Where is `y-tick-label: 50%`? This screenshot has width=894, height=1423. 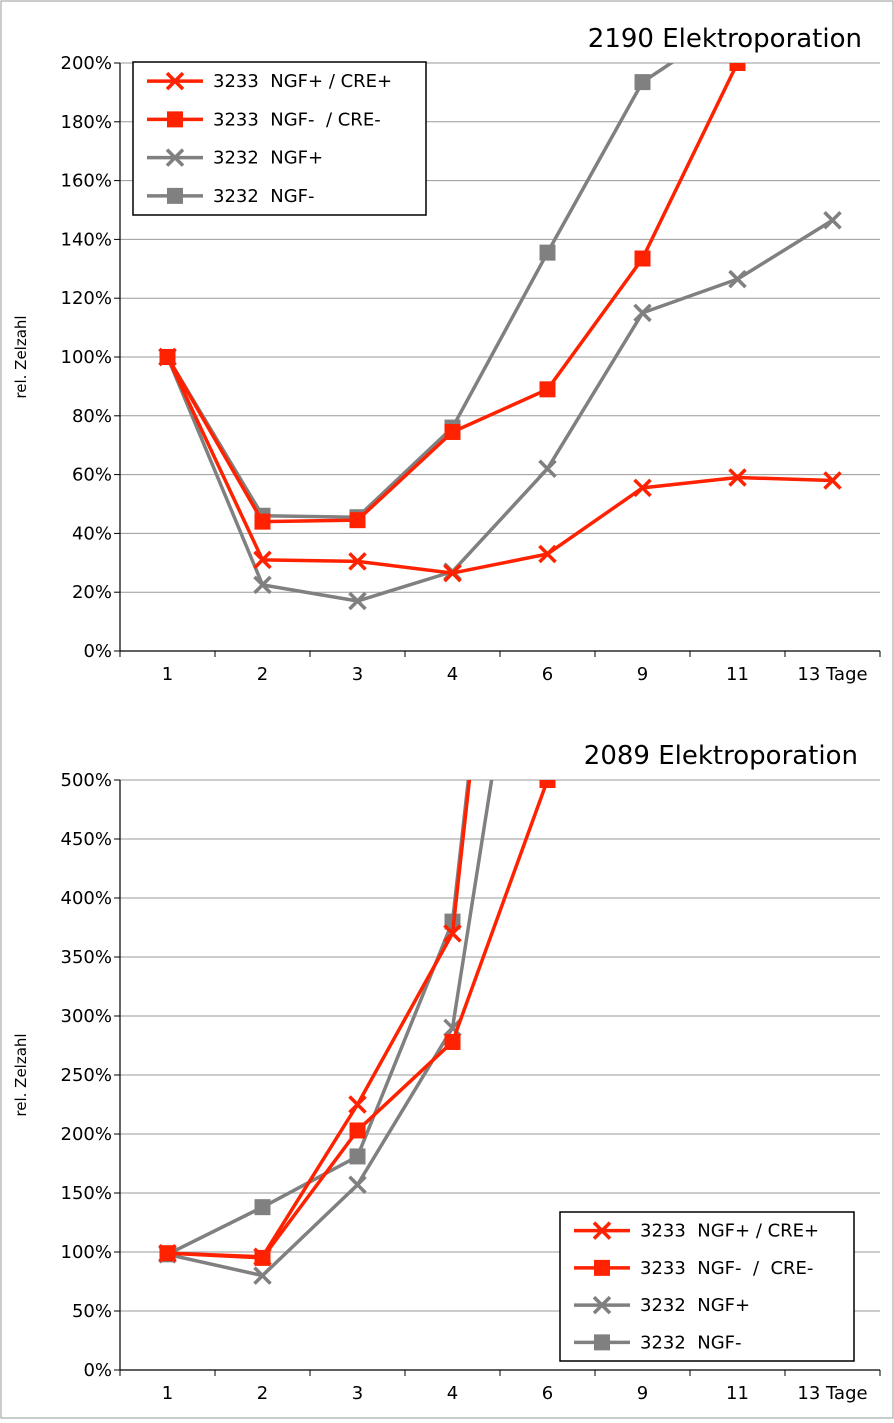
y-tick-label: 50% is located at coordinates (92, 1311).